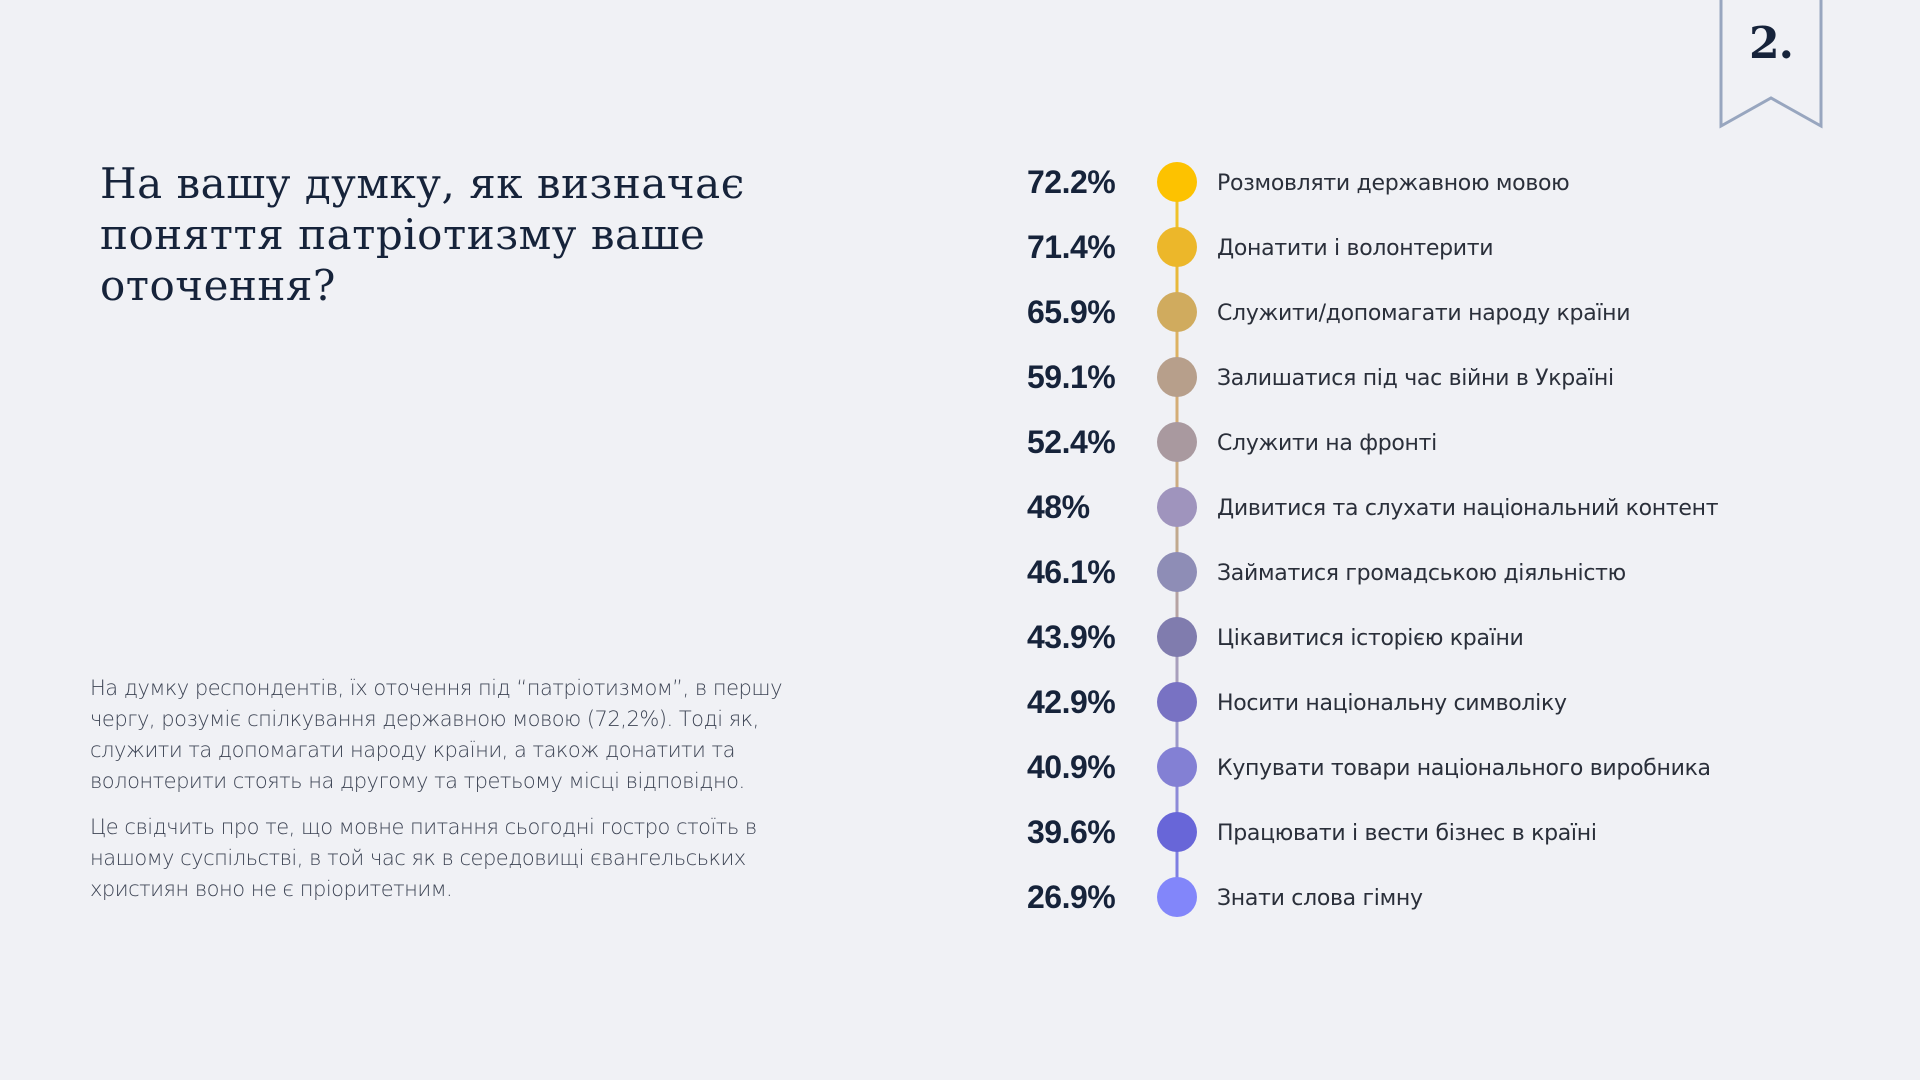 This screenshot has width=1920, height=1080. What do you see at coordinates (1071, 572) in the screenshot?
I see `percentage-label: 46.1%` at bounding box center [1071, 572].